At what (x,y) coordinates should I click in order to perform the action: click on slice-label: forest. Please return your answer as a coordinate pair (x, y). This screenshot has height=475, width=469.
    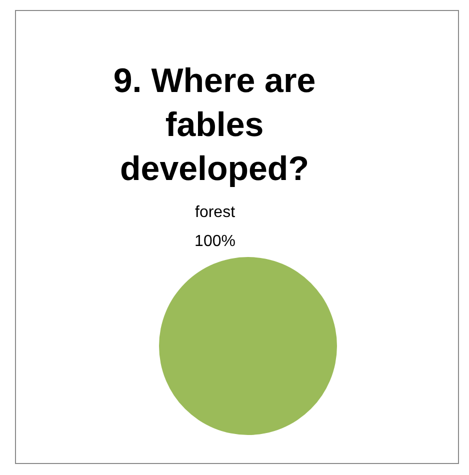
    Looking at the image, I should click on (215, 212).